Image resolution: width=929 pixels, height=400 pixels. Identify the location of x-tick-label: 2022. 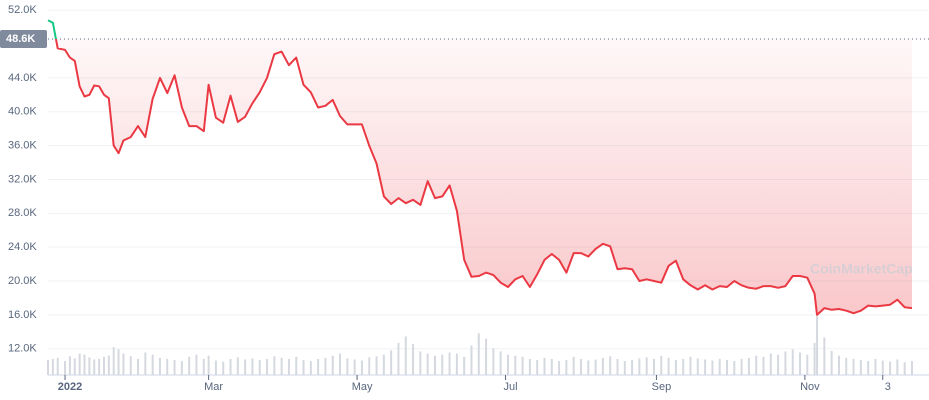
(70, 387).